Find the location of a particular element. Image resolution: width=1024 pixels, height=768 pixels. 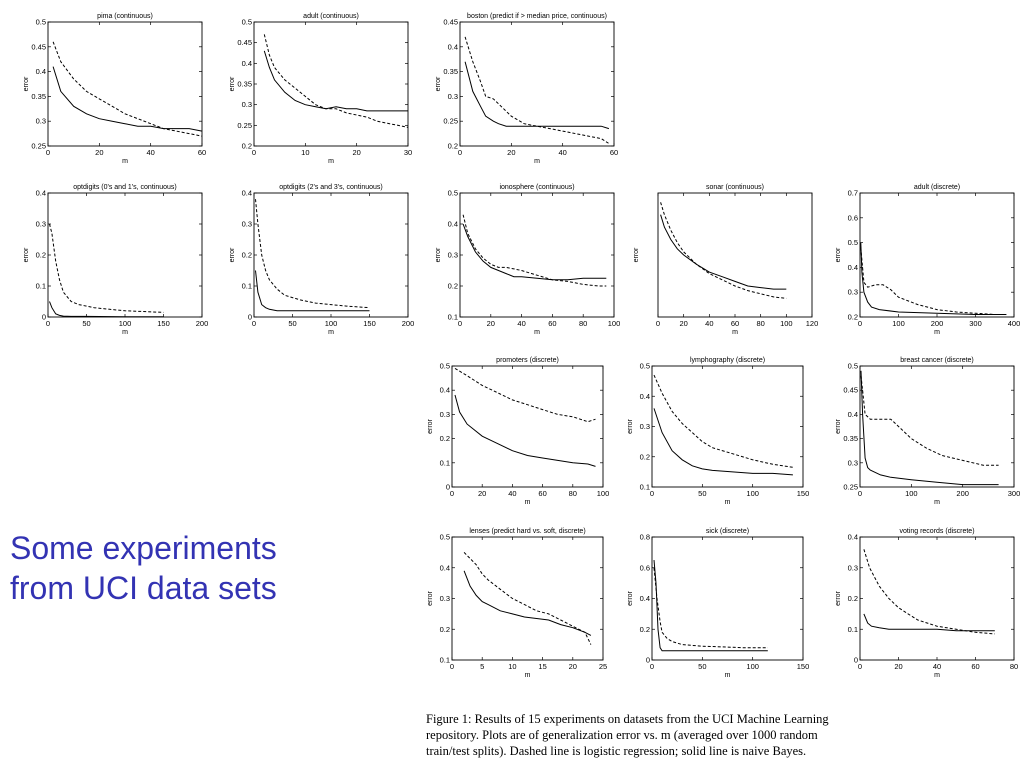

x-tick-label: 30 is located at coordinates (408, 152).